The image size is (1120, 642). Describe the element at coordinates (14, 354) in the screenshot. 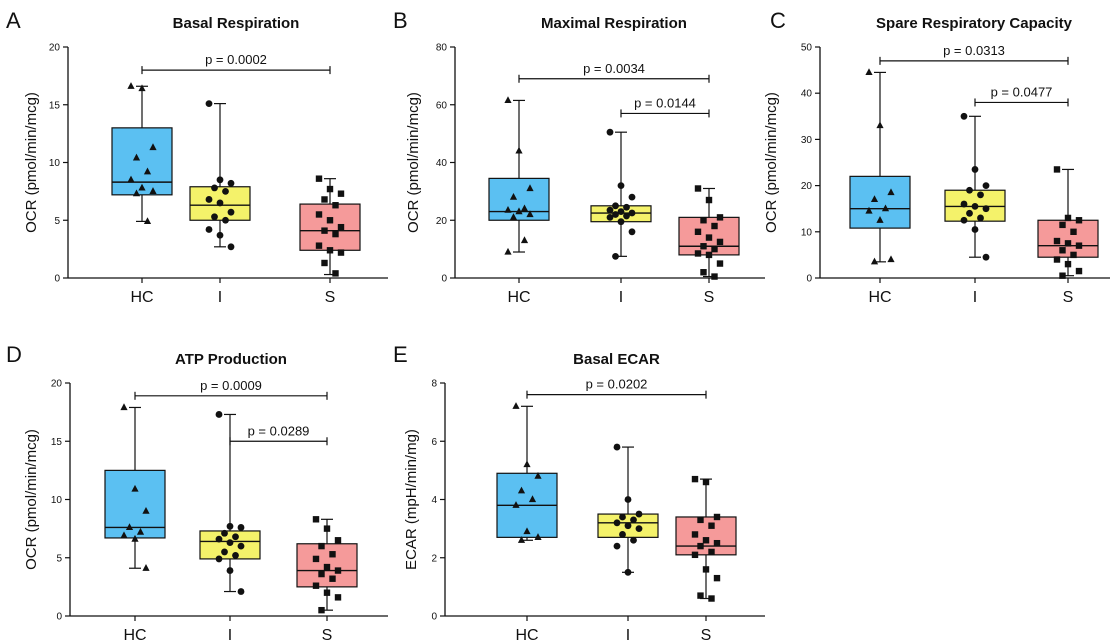

I see `panel-letter: D` at that location.